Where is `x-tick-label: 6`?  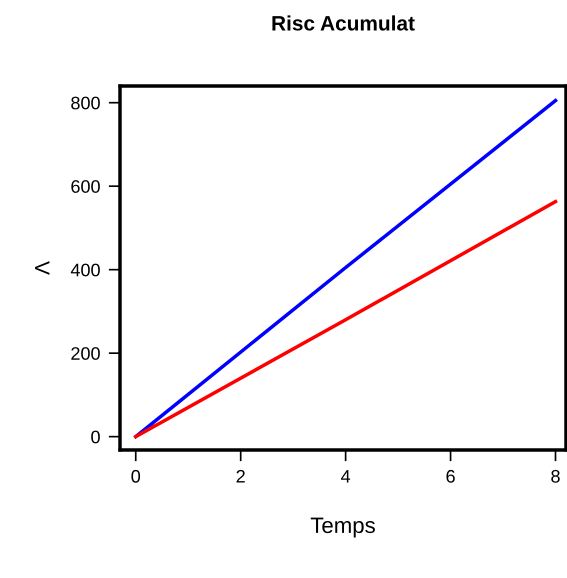
x-tick-label: 6 is located at coordinates (450, 476).